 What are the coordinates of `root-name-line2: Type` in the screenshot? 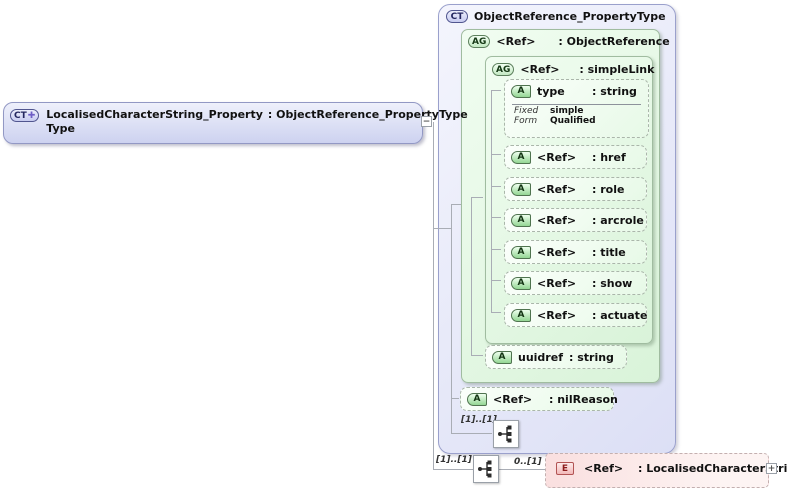 It's located at (60, 128).